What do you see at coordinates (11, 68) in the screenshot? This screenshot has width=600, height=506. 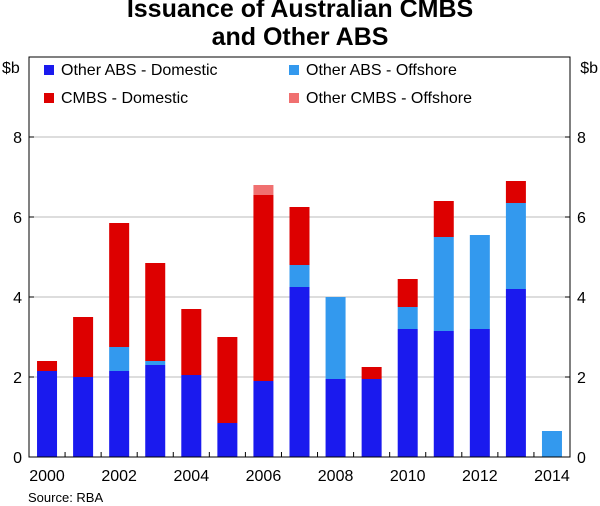 I see `y-axis-unit-left: $b` at bounding box center [11, 68].